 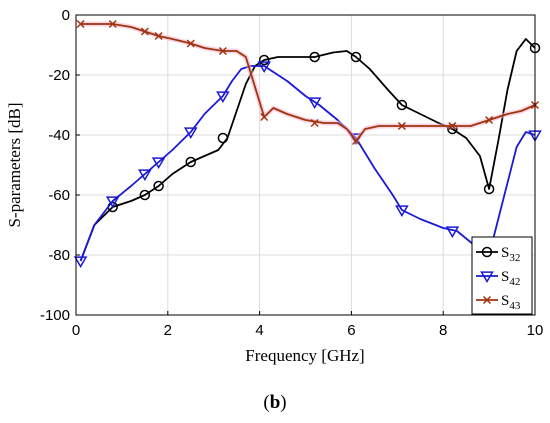 I want to click on legend-entry-s43: S43, so click(x=511, y=302).